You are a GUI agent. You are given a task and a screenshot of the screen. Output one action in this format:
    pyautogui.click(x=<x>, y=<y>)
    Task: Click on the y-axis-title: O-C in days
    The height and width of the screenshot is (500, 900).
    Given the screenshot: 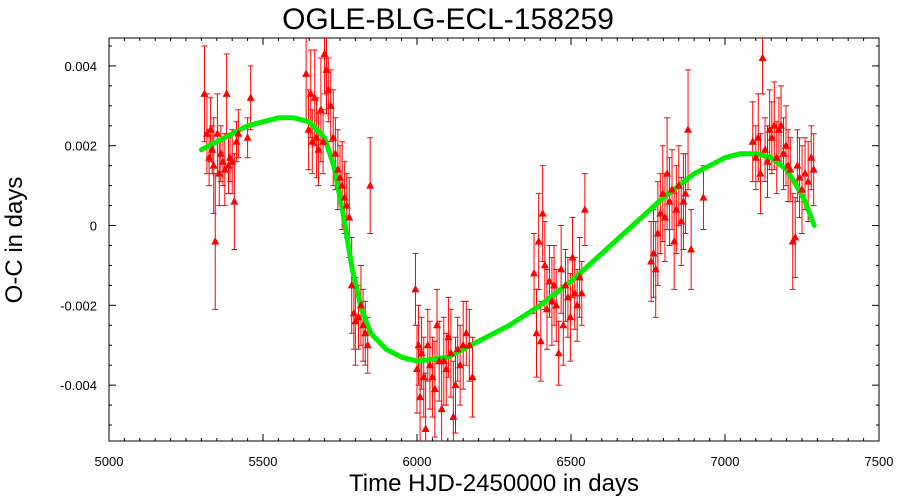 What is the action you would take?
    pyautogui.click(x=14, y=240)
    